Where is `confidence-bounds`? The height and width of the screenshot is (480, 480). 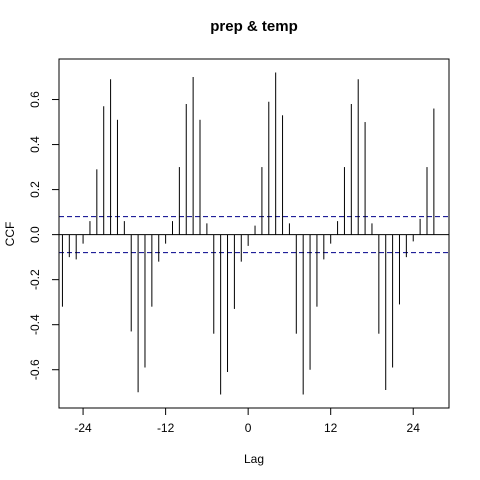 confidence-bounds is located at coordinates (254, 235).